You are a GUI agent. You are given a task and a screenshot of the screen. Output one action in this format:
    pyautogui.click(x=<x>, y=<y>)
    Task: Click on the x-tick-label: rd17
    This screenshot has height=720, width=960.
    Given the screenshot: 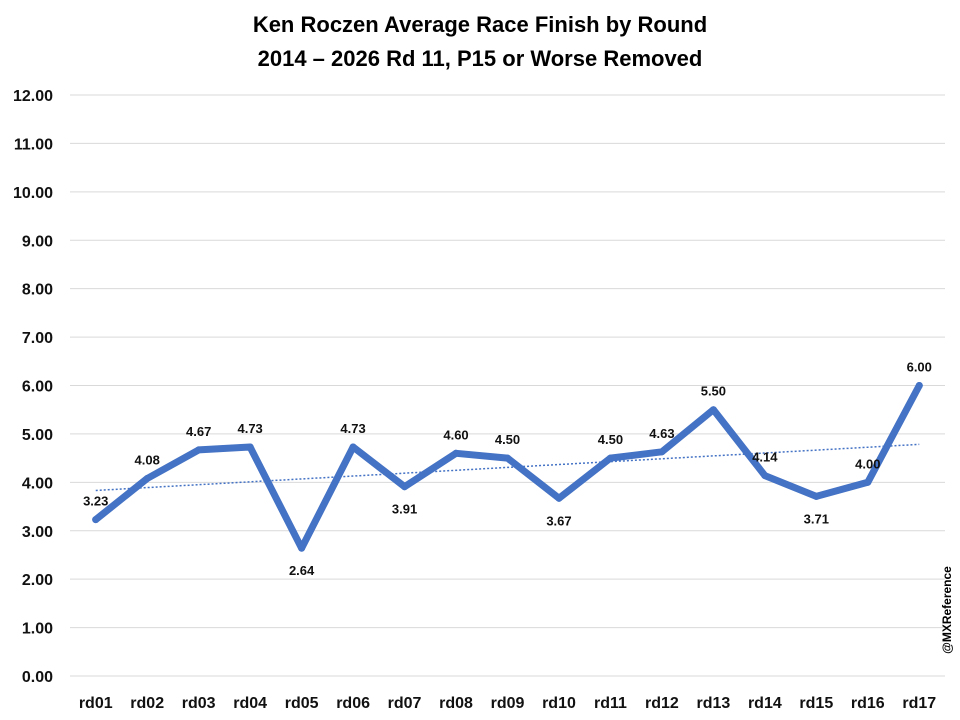 What is the action you would take?
    pyautogui.click(x=919, y=703)
    